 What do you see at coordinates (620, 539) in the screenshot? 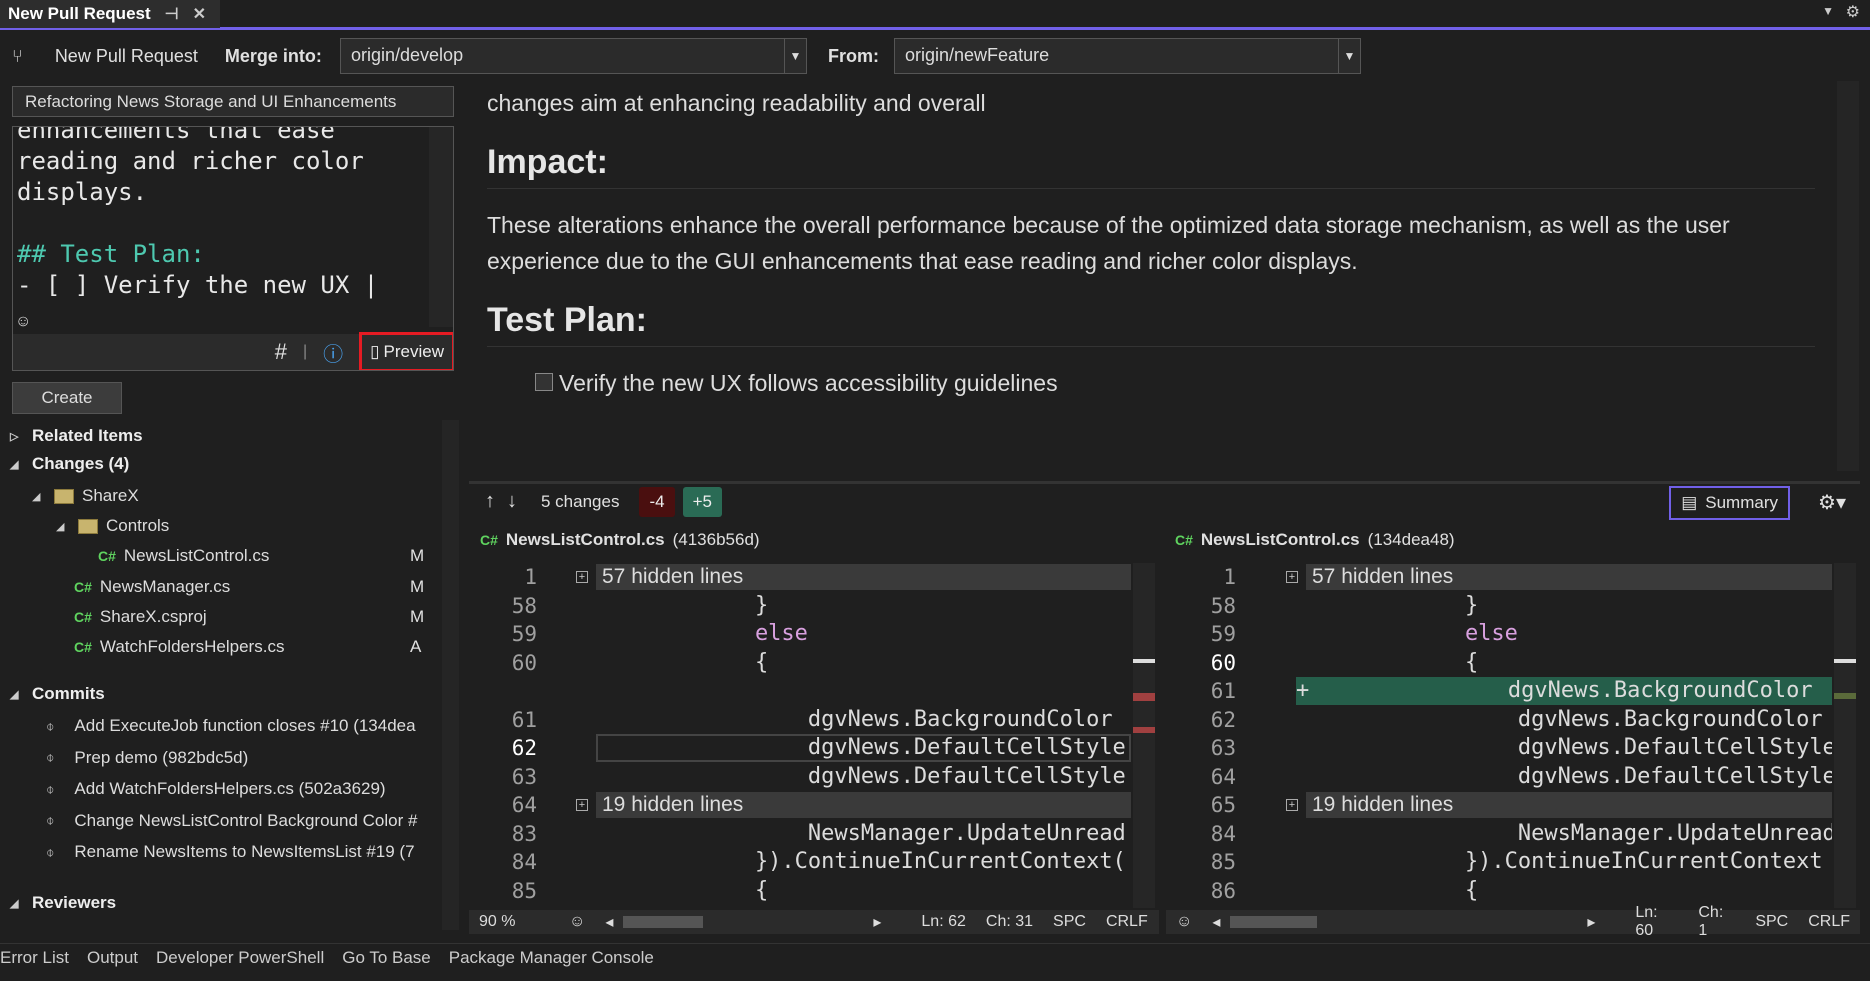
I see `left-file-header: C# NewsListControl.cs (4136b56d)` at bounding box center [620, 539].